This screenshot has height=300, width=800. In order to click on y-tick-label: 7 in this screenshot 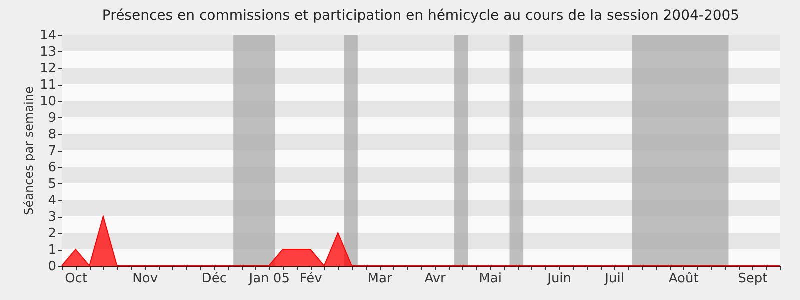, I will do `click(52, 151)`.